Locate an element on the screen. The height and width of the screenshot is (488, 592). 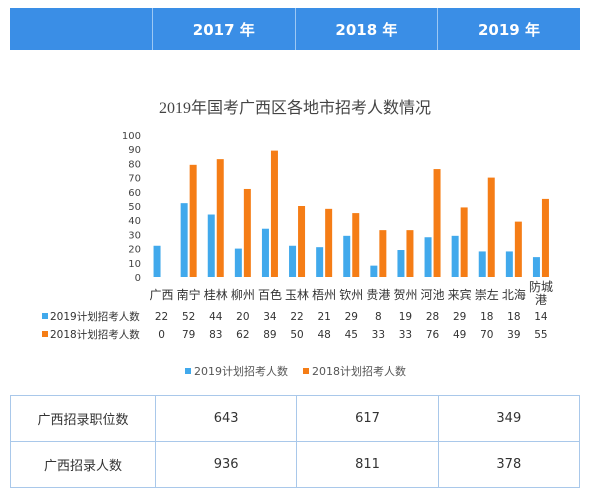
y-tick-label: 40 is located at coordinates (134, 221).